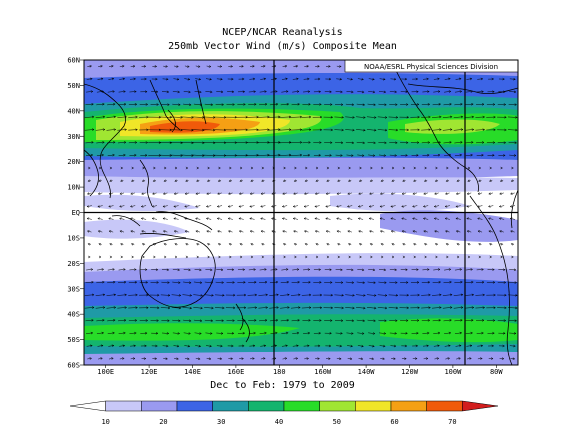 The height and width of the screenshot is (437, 565). I want to click on colorbar-tick-label: 40, so click(279, 422).